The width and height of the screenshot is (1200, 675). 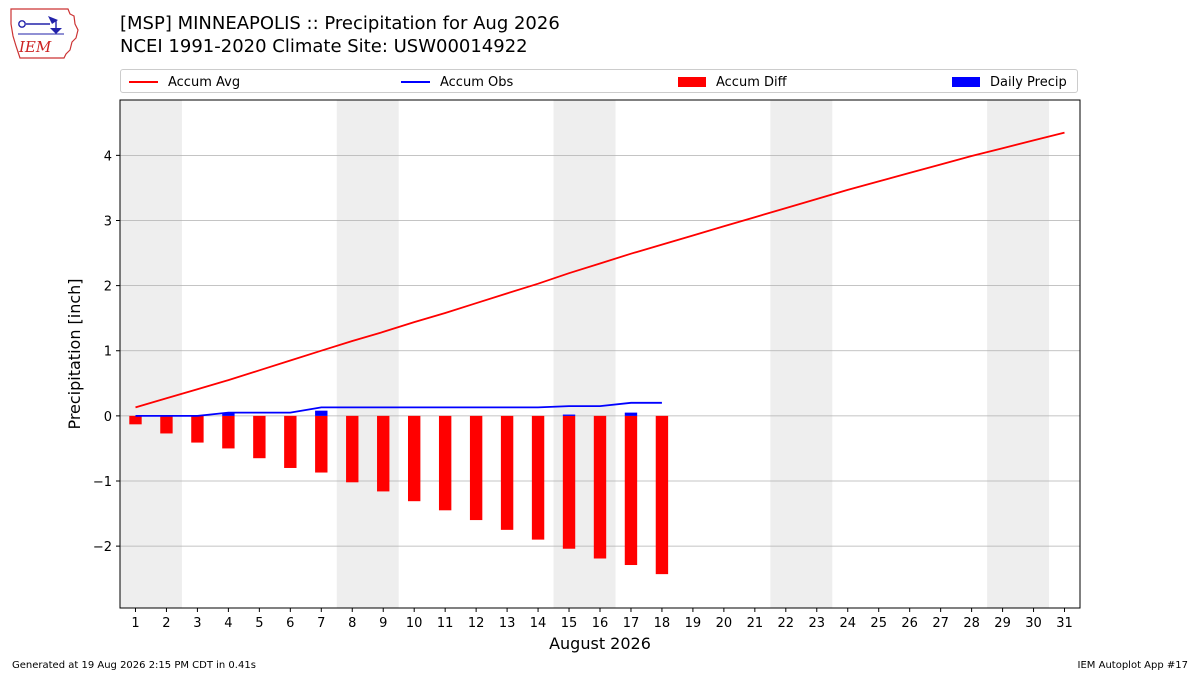 What do you see at coordinates (415, 82) in the screenshot?
I see `legend-swatch-accum-obs` at bounding box center [415, 82].